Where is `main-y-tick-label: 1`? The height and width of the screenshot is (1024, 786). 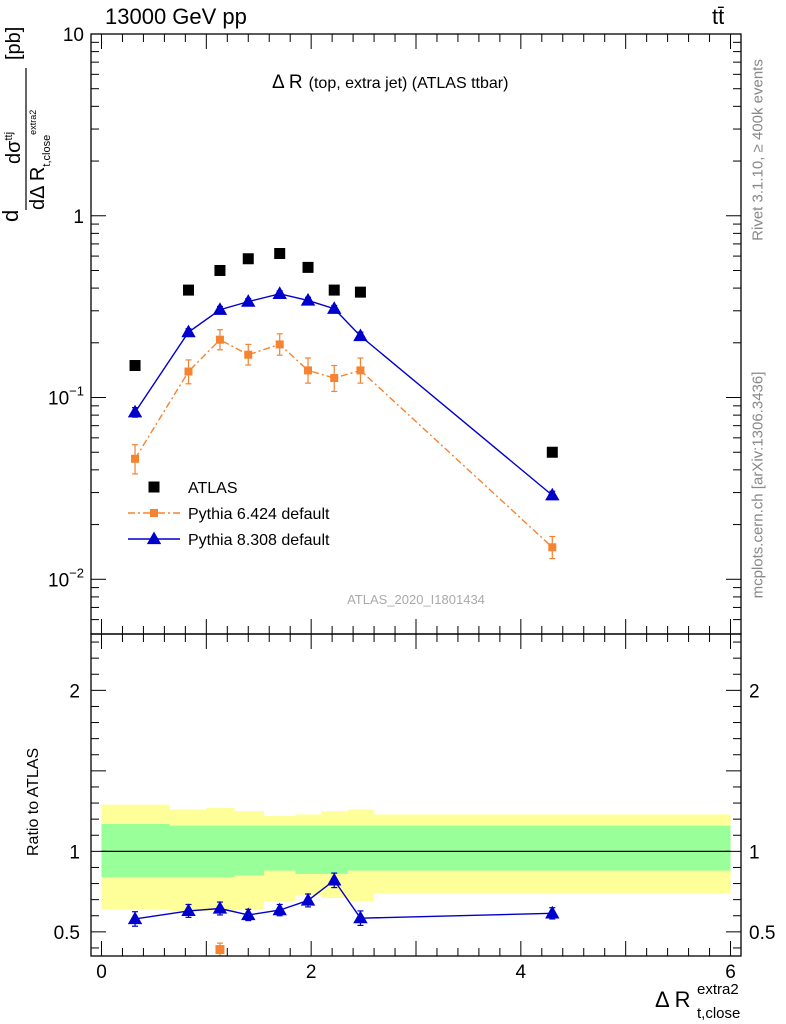
main-y-tick-label: 1 is located at coordinates (78, 217).